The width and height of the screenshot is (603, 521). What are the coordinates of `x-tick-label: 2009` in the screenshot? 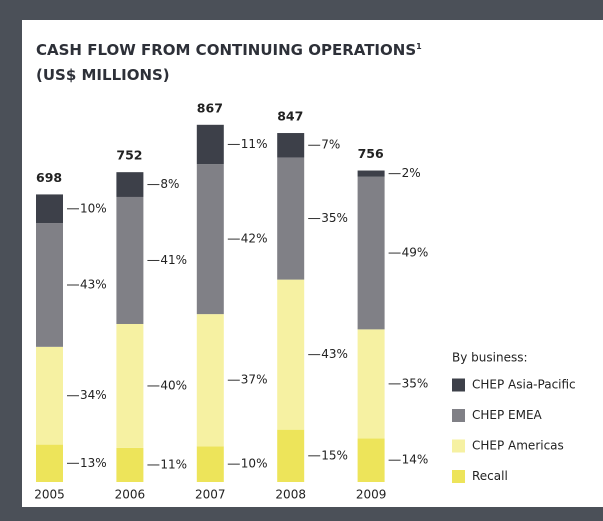 It's located at (371, 495).